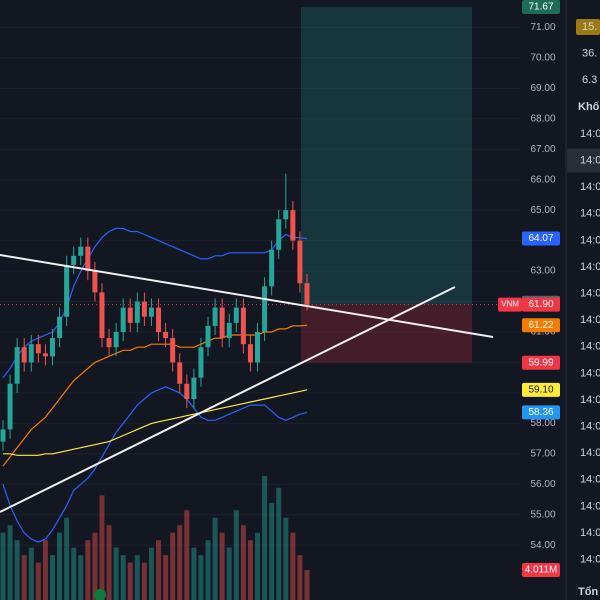 This screenshot has width=600, height=600. I want to click on symbol-label: VNM, so click(510, 304).